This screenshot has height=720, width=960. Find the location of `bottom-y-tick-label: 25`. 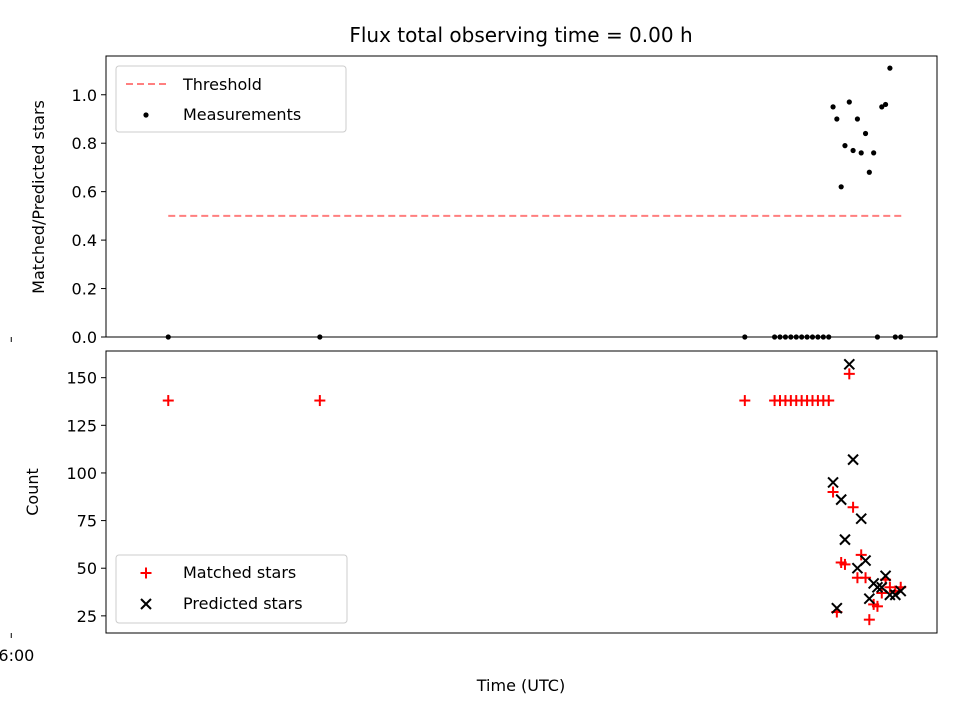

bottom-y-tick-label: 25 is located at coordinates (87, 616).